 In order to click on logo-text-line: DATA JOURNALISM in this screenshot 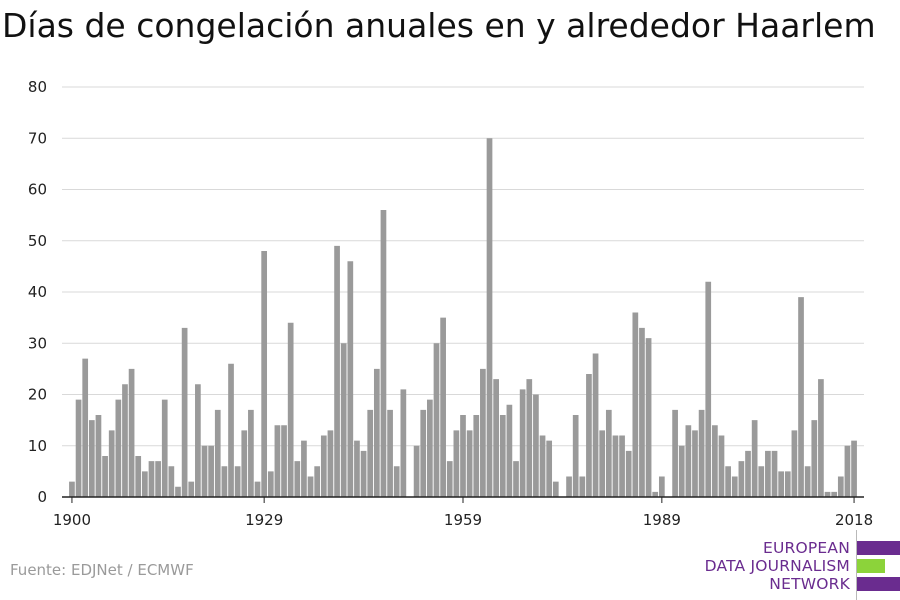, I will do `click(777, 566)`.